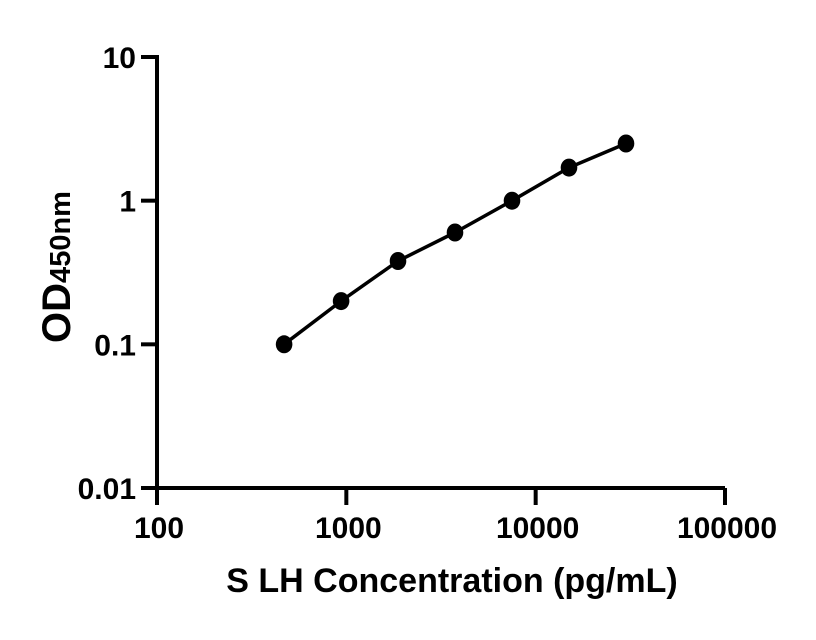 The image size is (816, 640). I want to click on y-tick-label: 0.1, so click(115, 345).